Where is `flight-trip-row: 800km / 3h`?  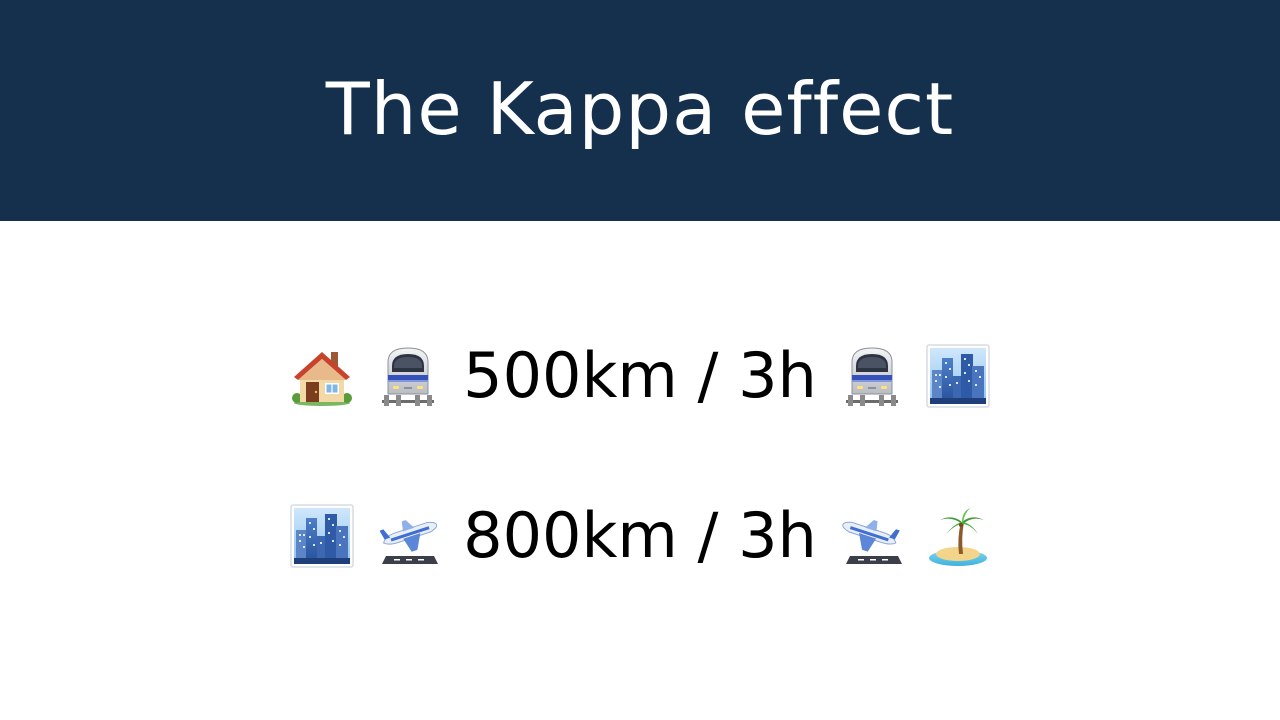 flight-trip-row: 800km / 3h is located at coordinates (640, 536).